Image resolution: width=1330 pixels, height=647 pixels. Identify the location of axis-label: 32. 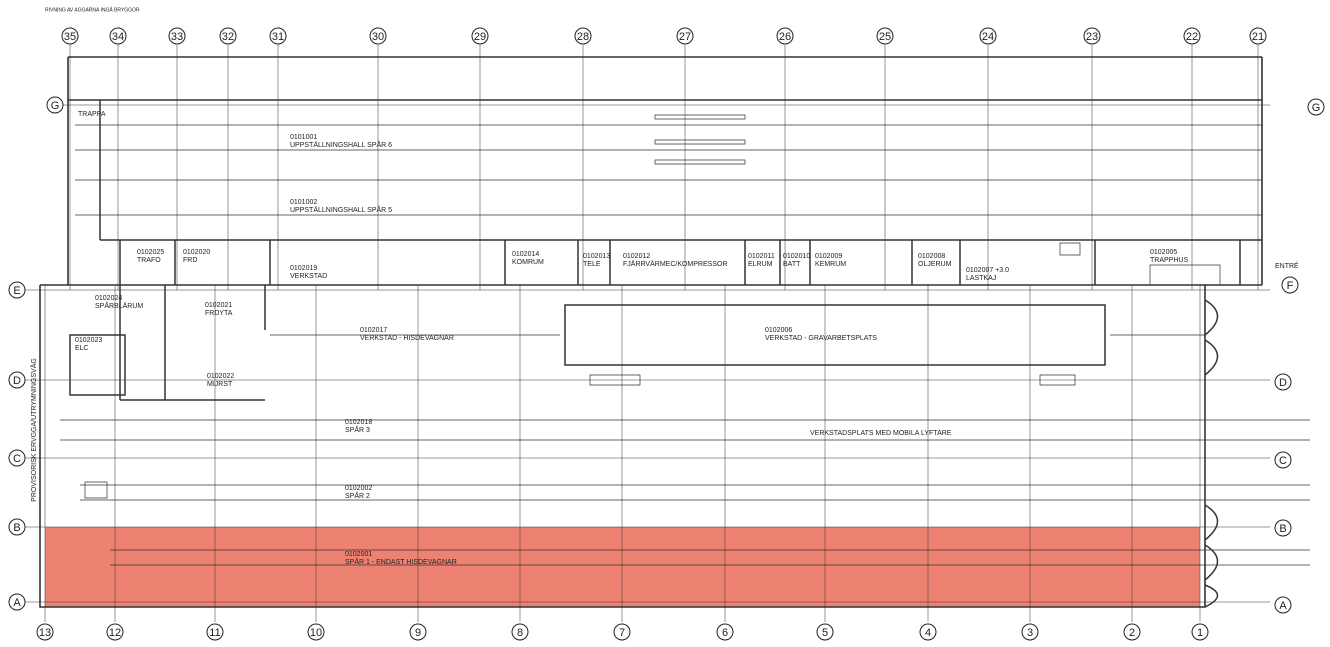
(228, 37).